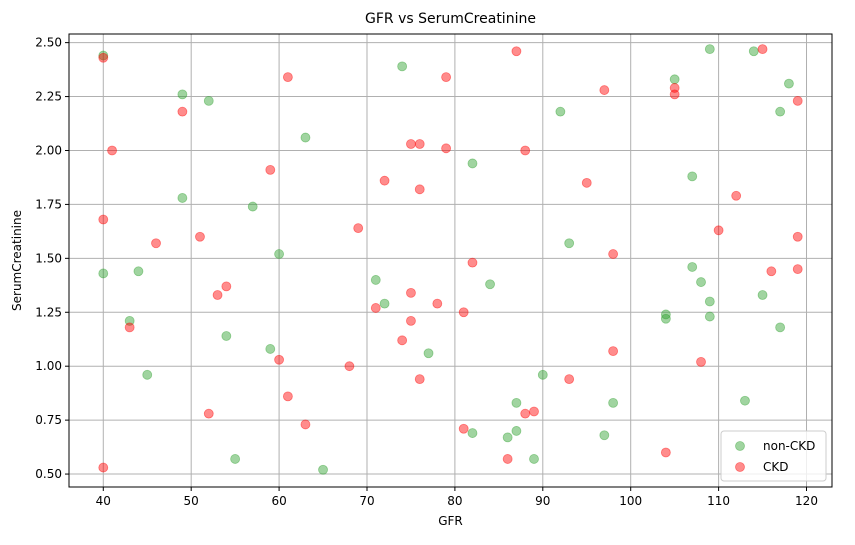 The height and width of the screenshot is (545, 855). What do you see at coordinates (17, 260) in the screenshot?
I see `y-axis-label: SerumCreatinine` at bounding box center [17, 260].